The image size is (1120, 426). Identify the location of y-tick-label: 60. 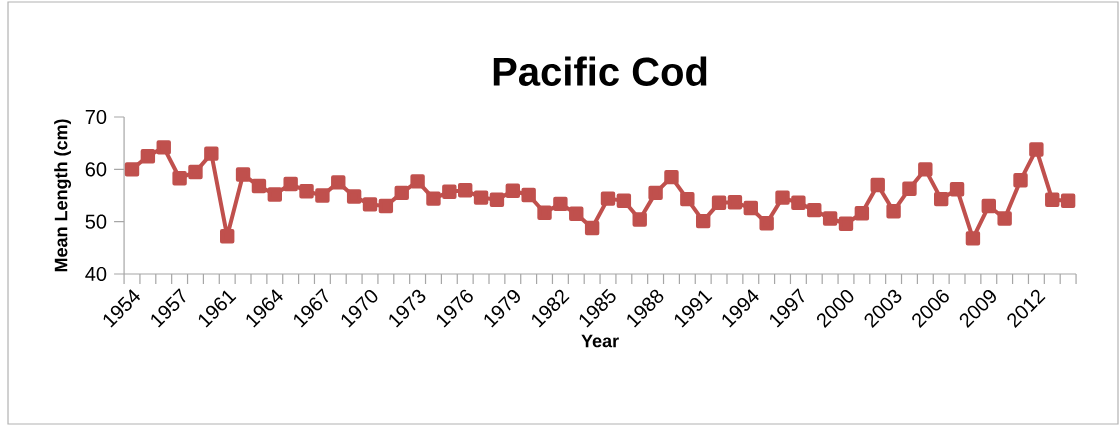
(96, 169).